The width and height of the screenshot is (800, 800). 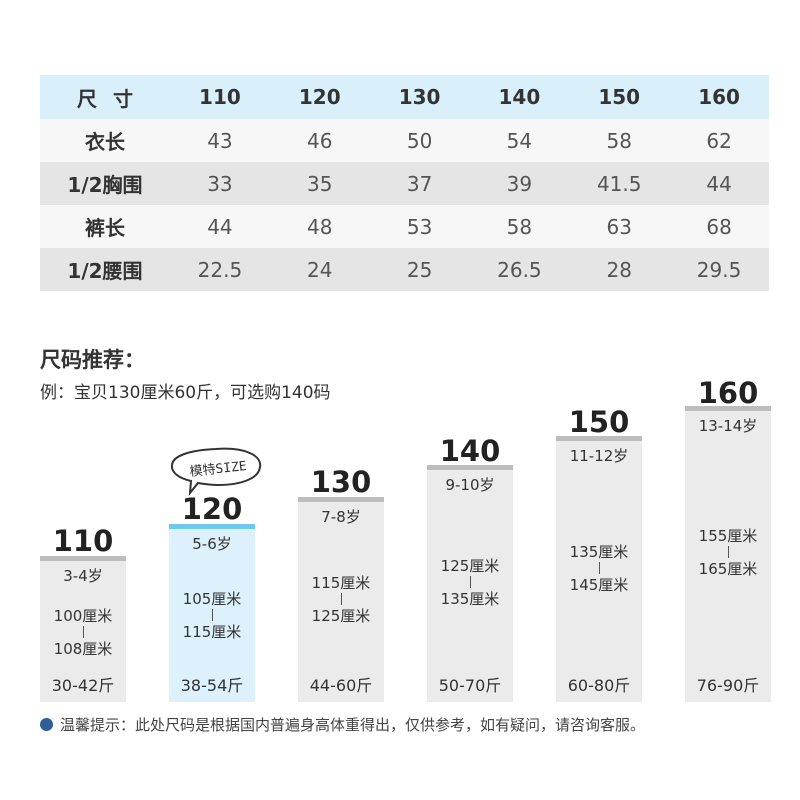 I want to click on table-header-cell: 140, so click(x=519, y=97).